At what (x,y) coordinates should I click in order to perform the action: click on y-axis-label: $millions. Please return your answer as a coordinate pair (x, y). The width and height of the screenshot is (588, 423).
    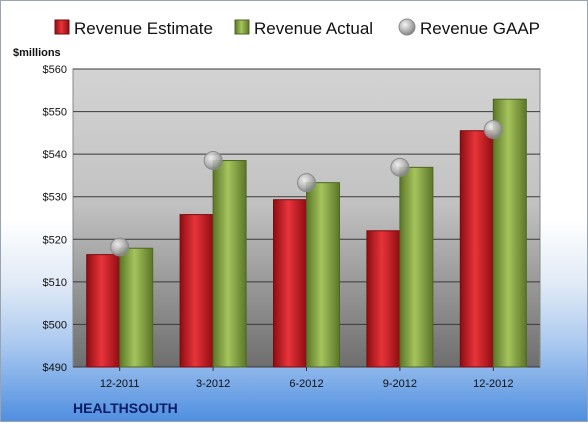
    Looking at the image, I should click on (37, 53).